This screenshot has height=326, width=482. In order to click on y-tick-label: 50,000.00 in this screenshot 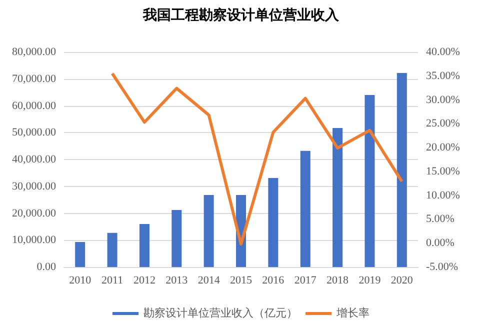, I will do `click(34, 132)`.